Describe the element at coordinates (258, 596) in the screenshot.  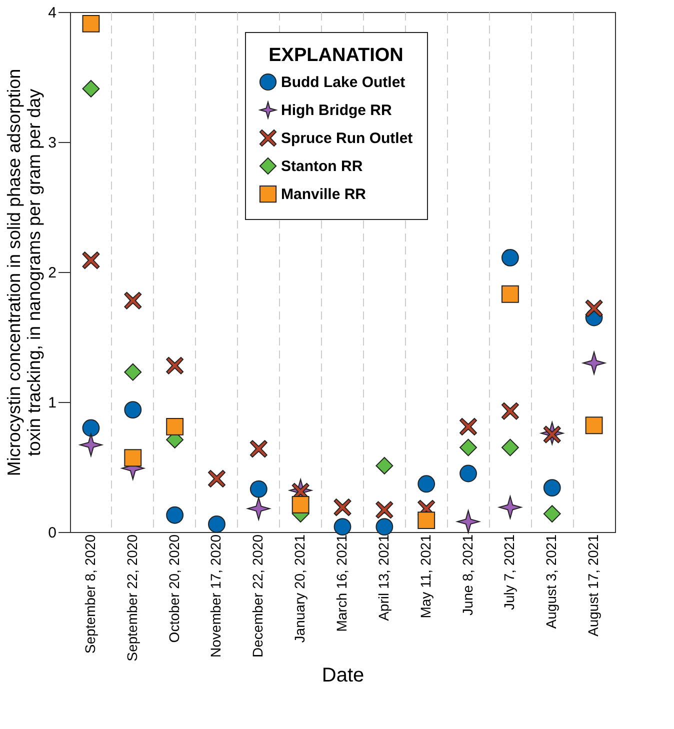
I see `x-tick-label: December 22, 2020` at that location.